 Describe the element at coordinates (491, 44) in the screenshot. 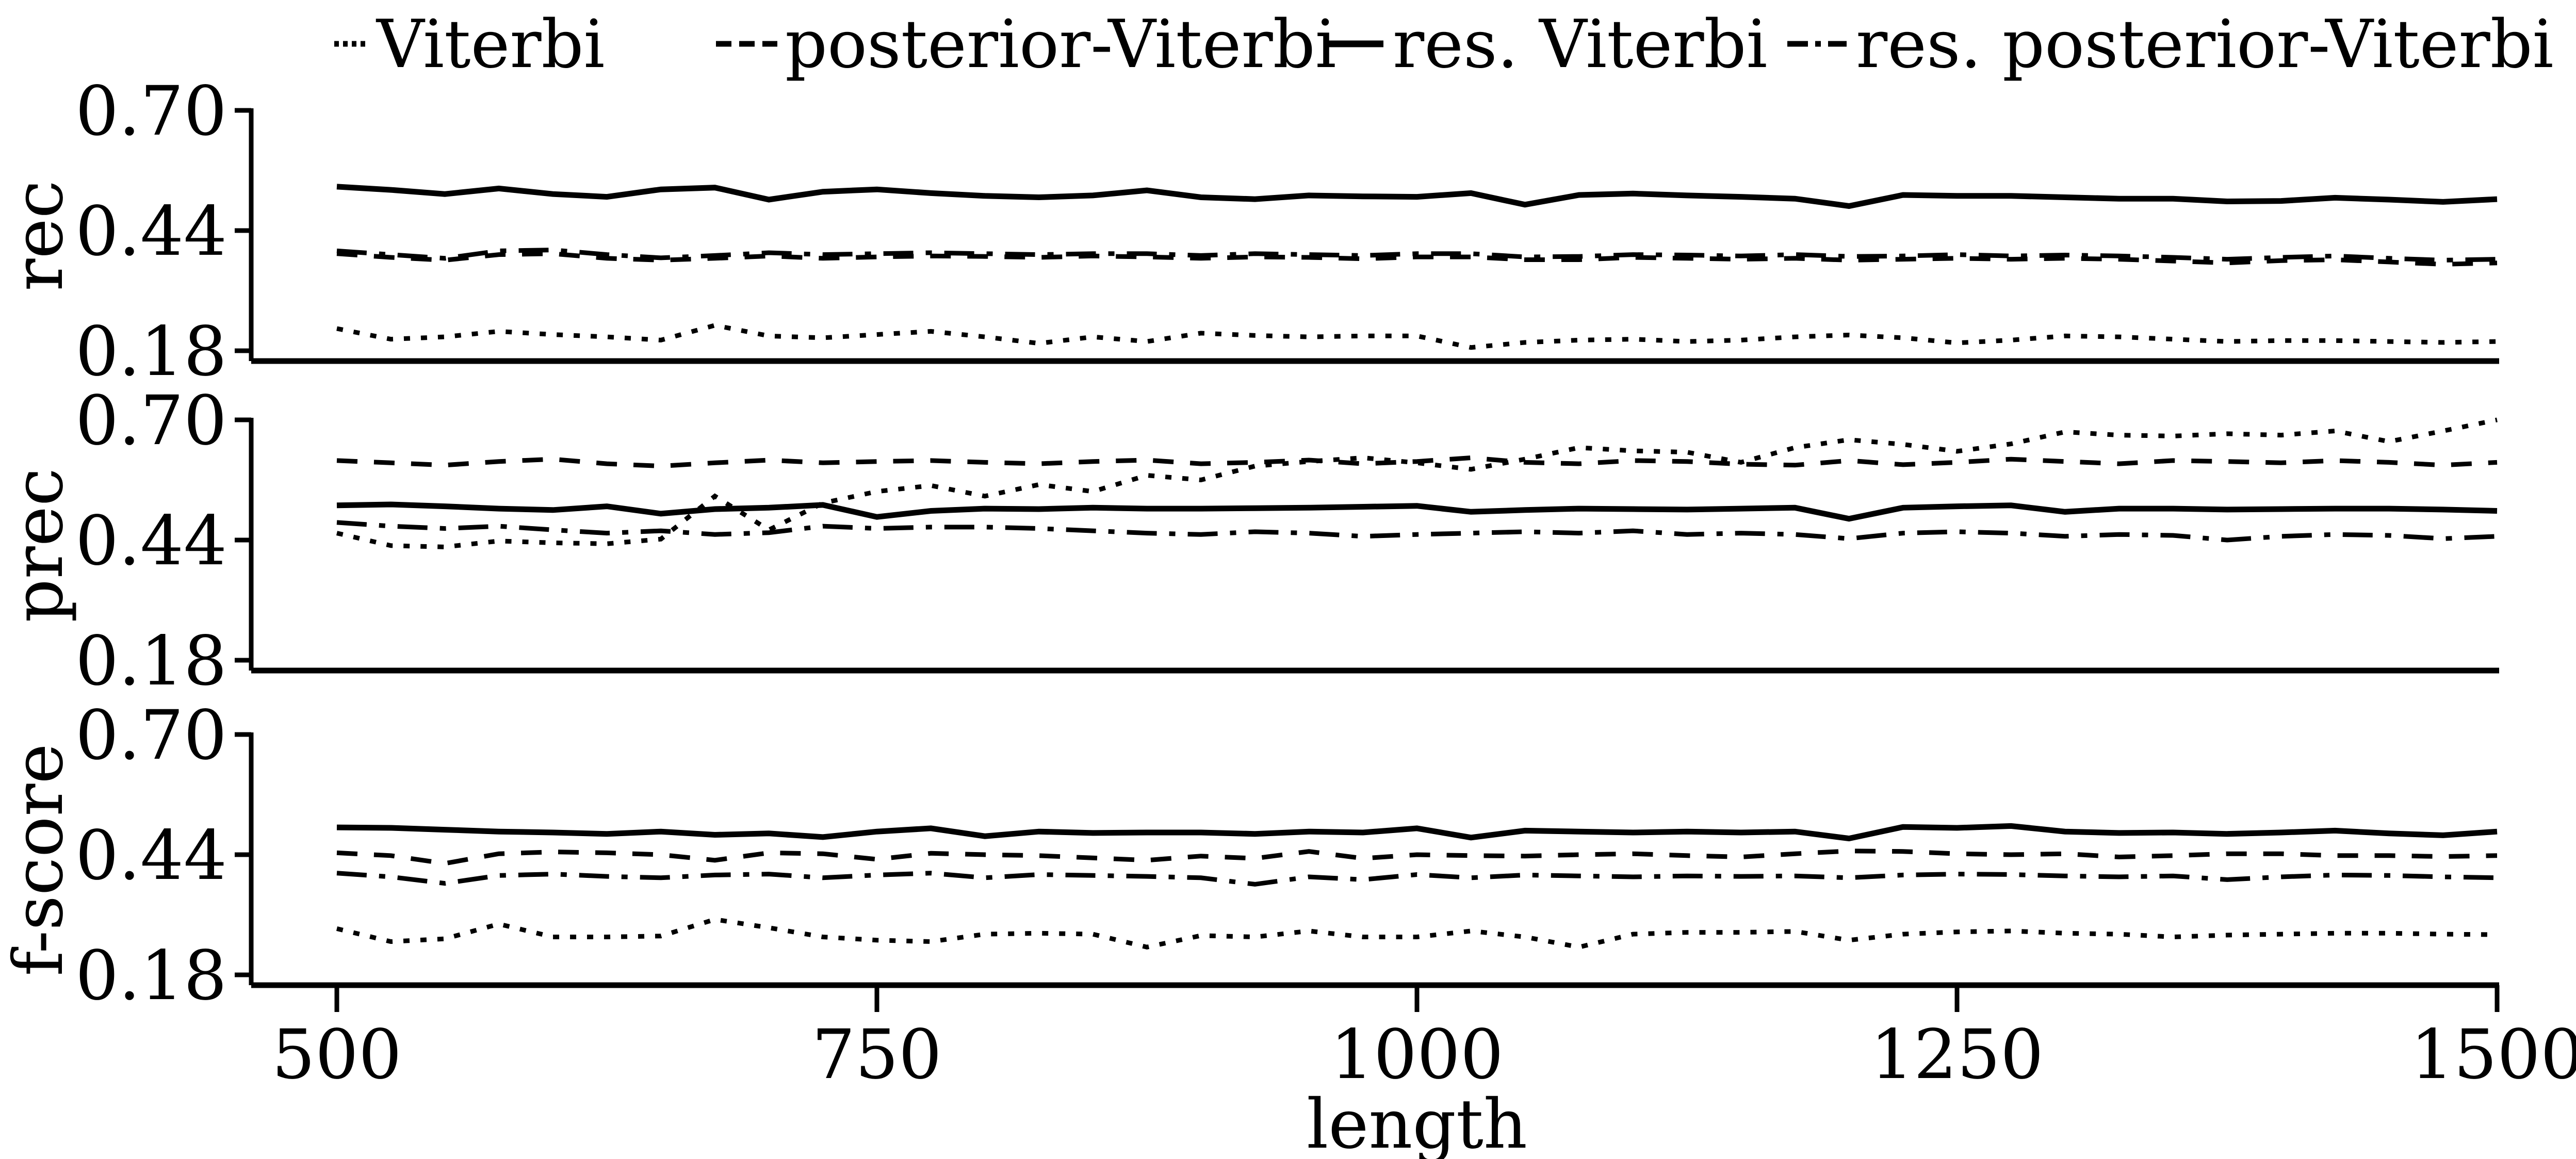

I see `legend-label-viterbi: Viterbi` at that location.